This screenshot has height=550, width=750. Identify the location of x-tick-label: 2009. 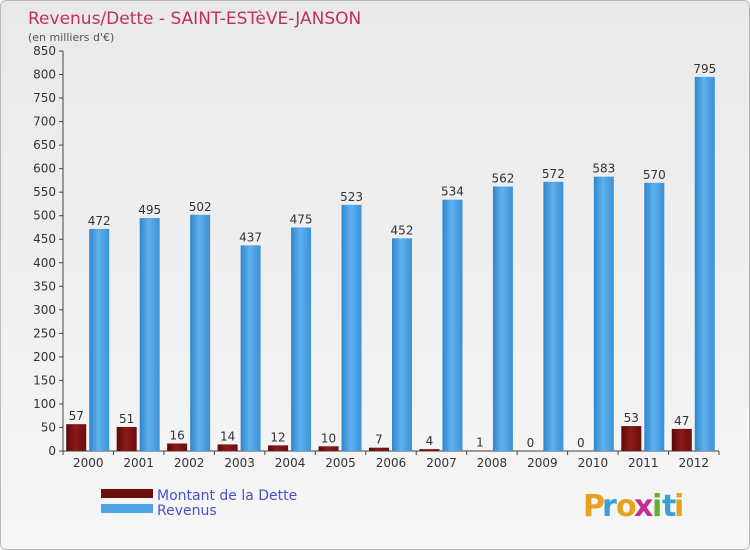
(542, 463).